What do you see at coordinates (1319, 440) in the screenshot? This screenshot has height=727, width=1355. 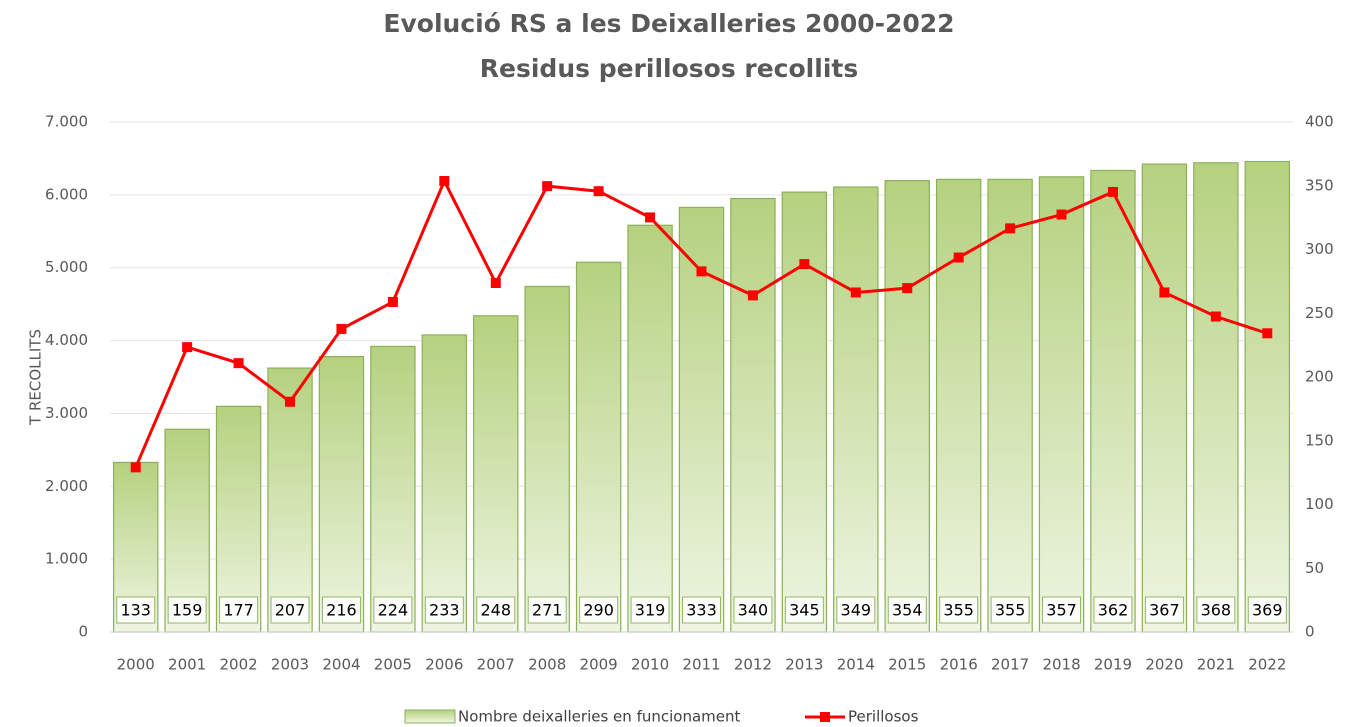 I see `y2-tick-label: 150` at bounding box center [1319, 440].